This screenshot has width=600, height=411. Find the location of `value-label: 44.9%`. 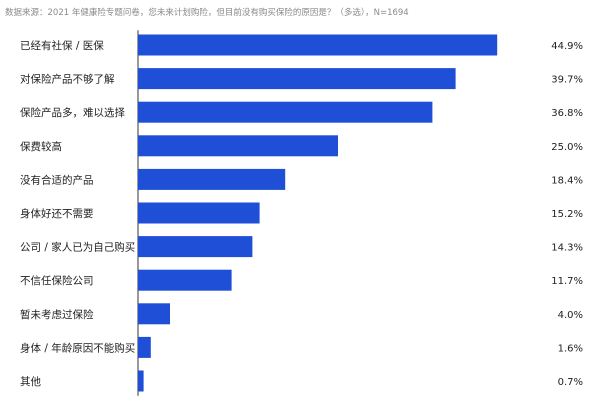

value-label: 44.9% is located at coordinates (567, 46).